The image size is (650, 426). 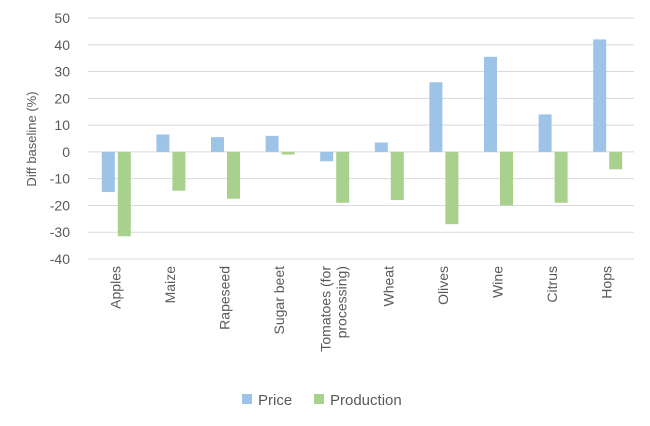 I want to click on legend-label-production: Production, so click(x=366, y=400).